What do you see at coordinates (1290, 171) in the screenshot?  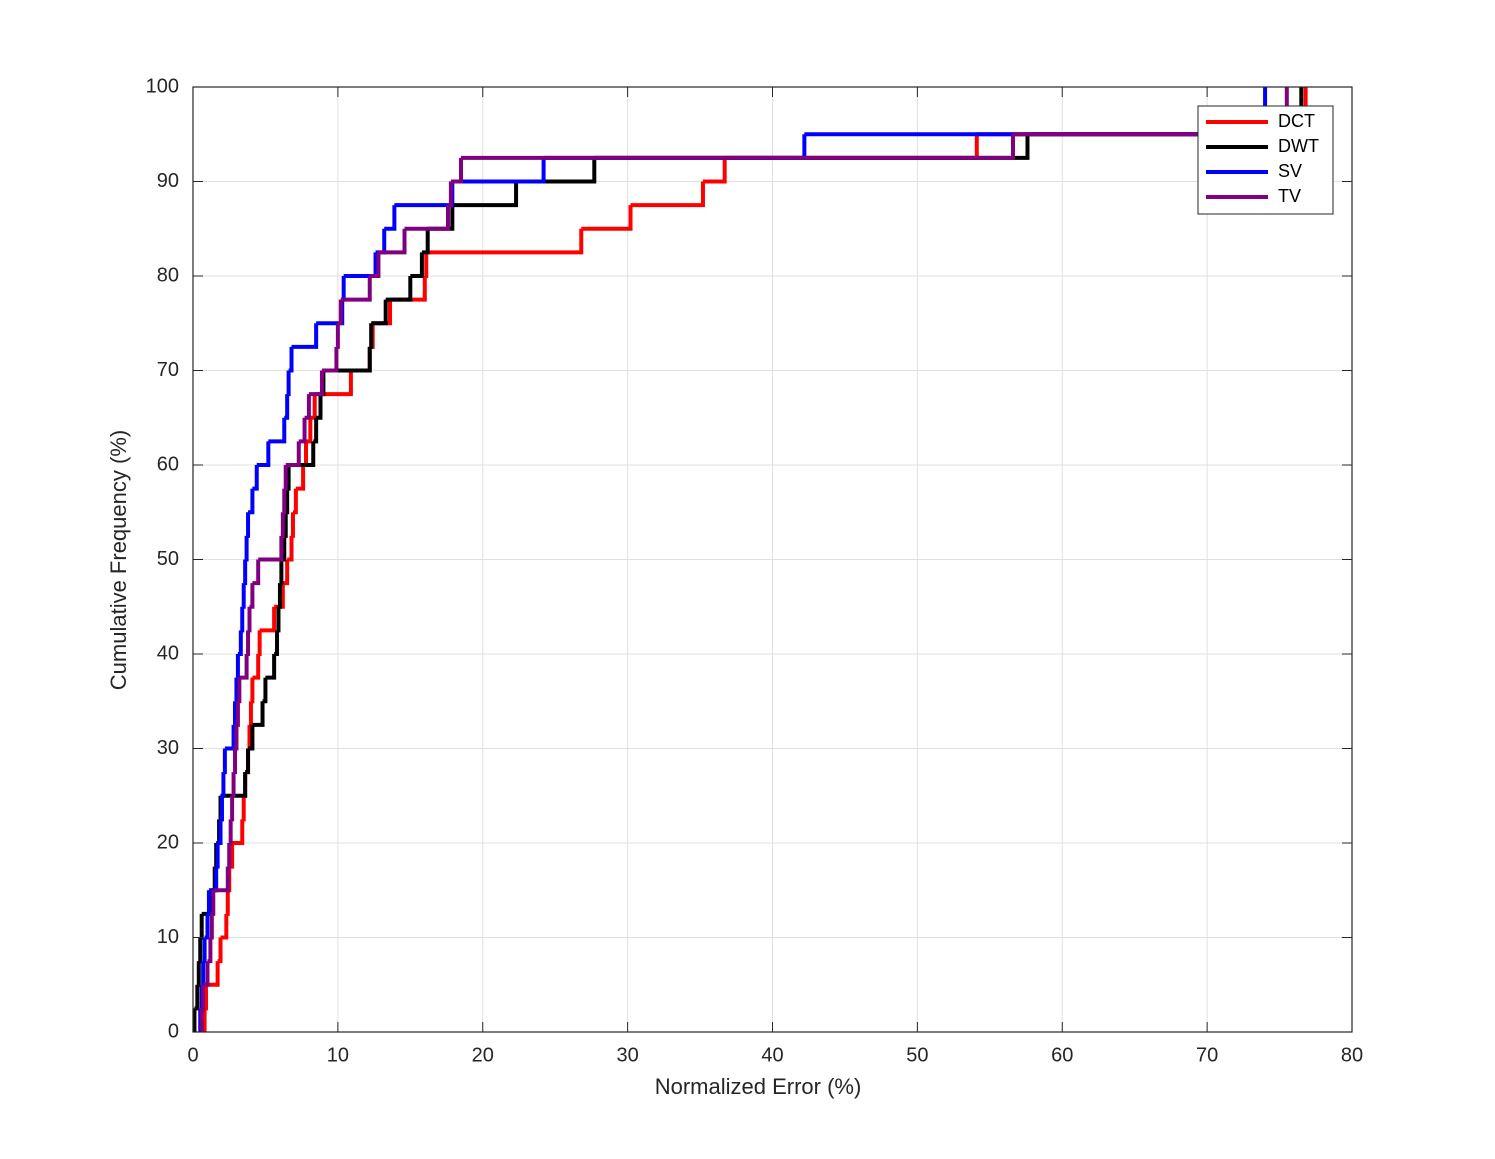 I see `legend-label: SV` at bounding box center [1290, 171].